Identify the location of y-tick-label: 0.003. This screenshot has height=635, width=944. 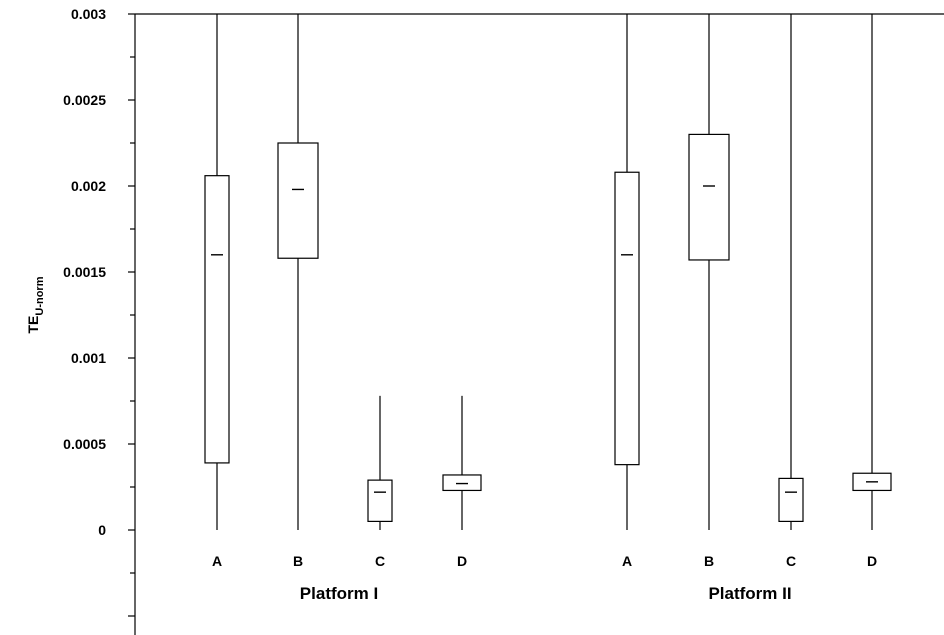
(88, 14).